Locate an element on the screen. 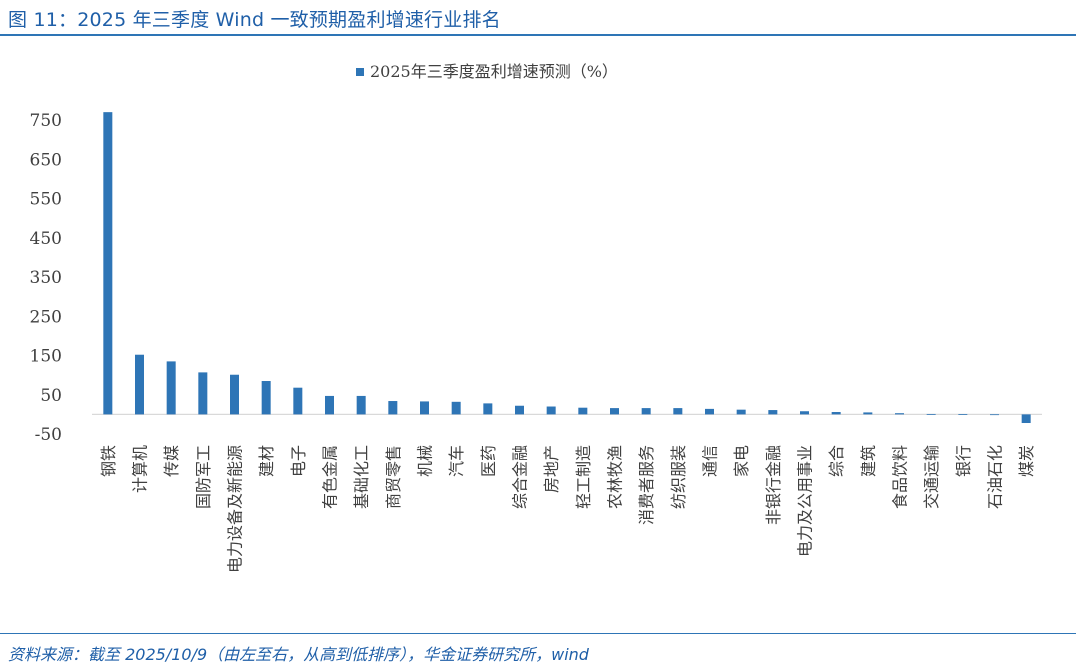 The width and height of the screenshot is (1080, 667). x-tick-label: 煤炭 is located at coordinates (1026, 461).